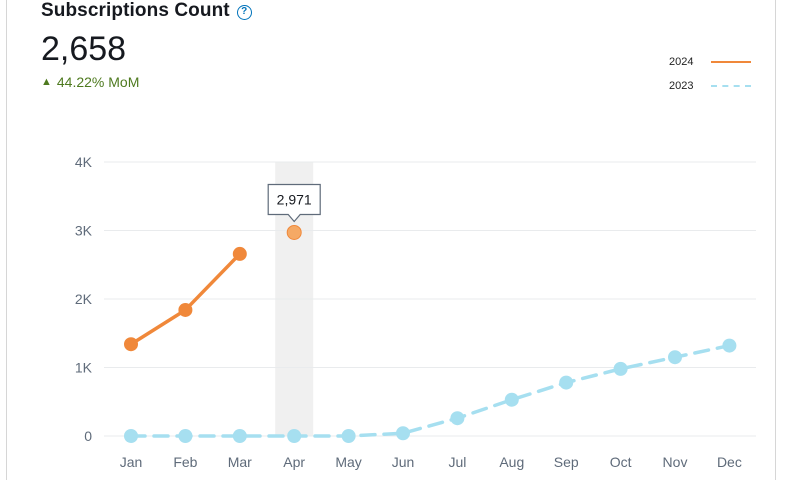 The height and width of the screenshot is (480, 800). Describe the element at coordinates (675, 462) in the screenshot. I see `x-tick-label: Nov` at that location.